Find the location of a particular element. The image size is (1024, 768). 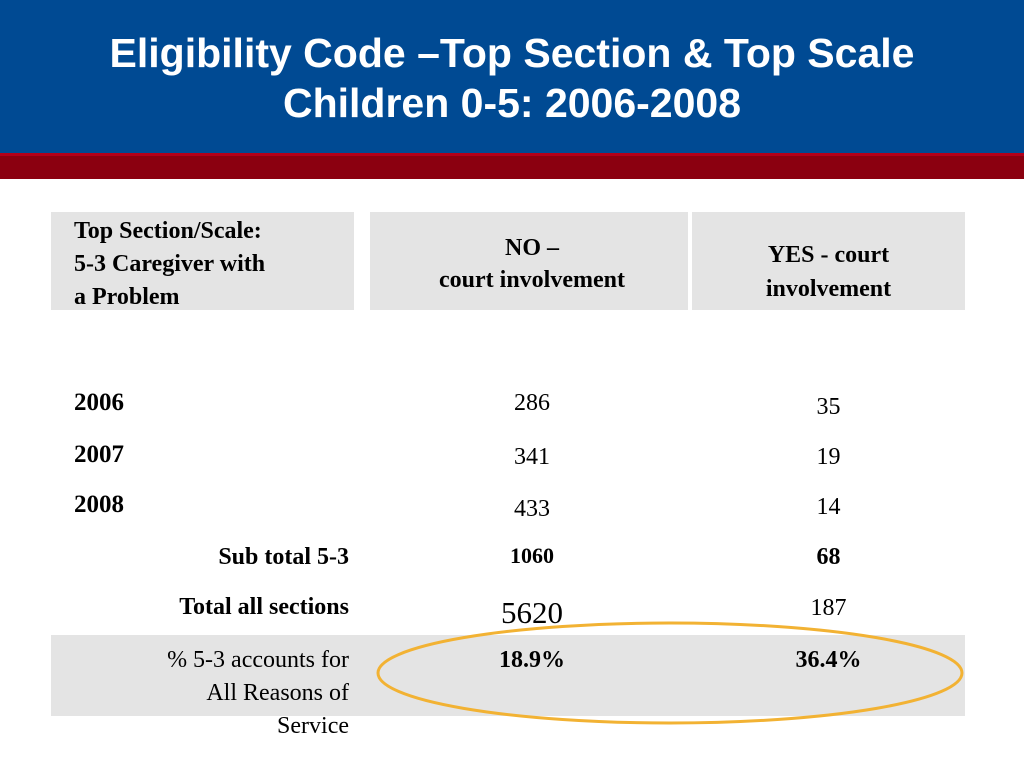

percent-row-shade is located at coordinates (508, 675).